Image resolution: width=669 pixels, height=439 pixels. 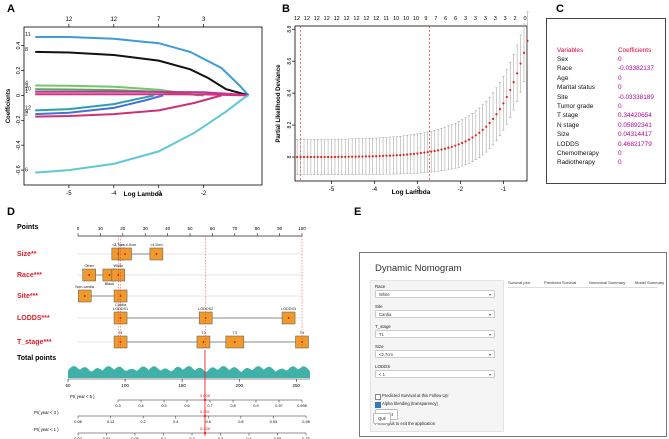 What do you see at coordinates (575, 106) in the screenshot?
I see `coef-variable: Tumor grade` at bounding box center [575, 106].